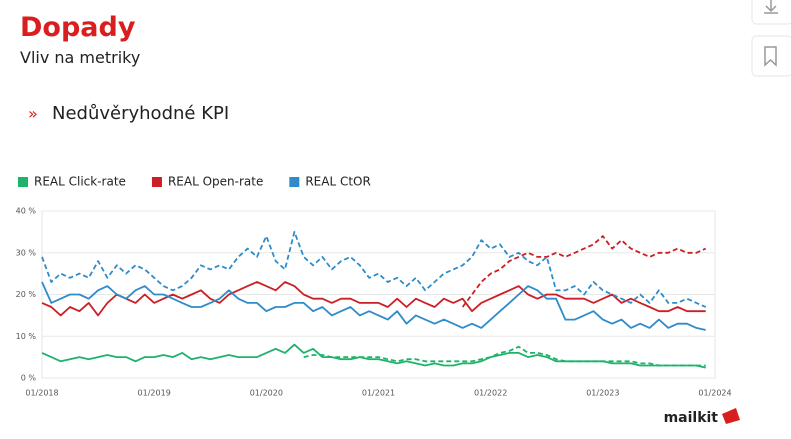  What do you see at coordinates (378, 393) in the screenshot?
I see `x-tick-label: 01/2021` at bounding box center [378, 393].